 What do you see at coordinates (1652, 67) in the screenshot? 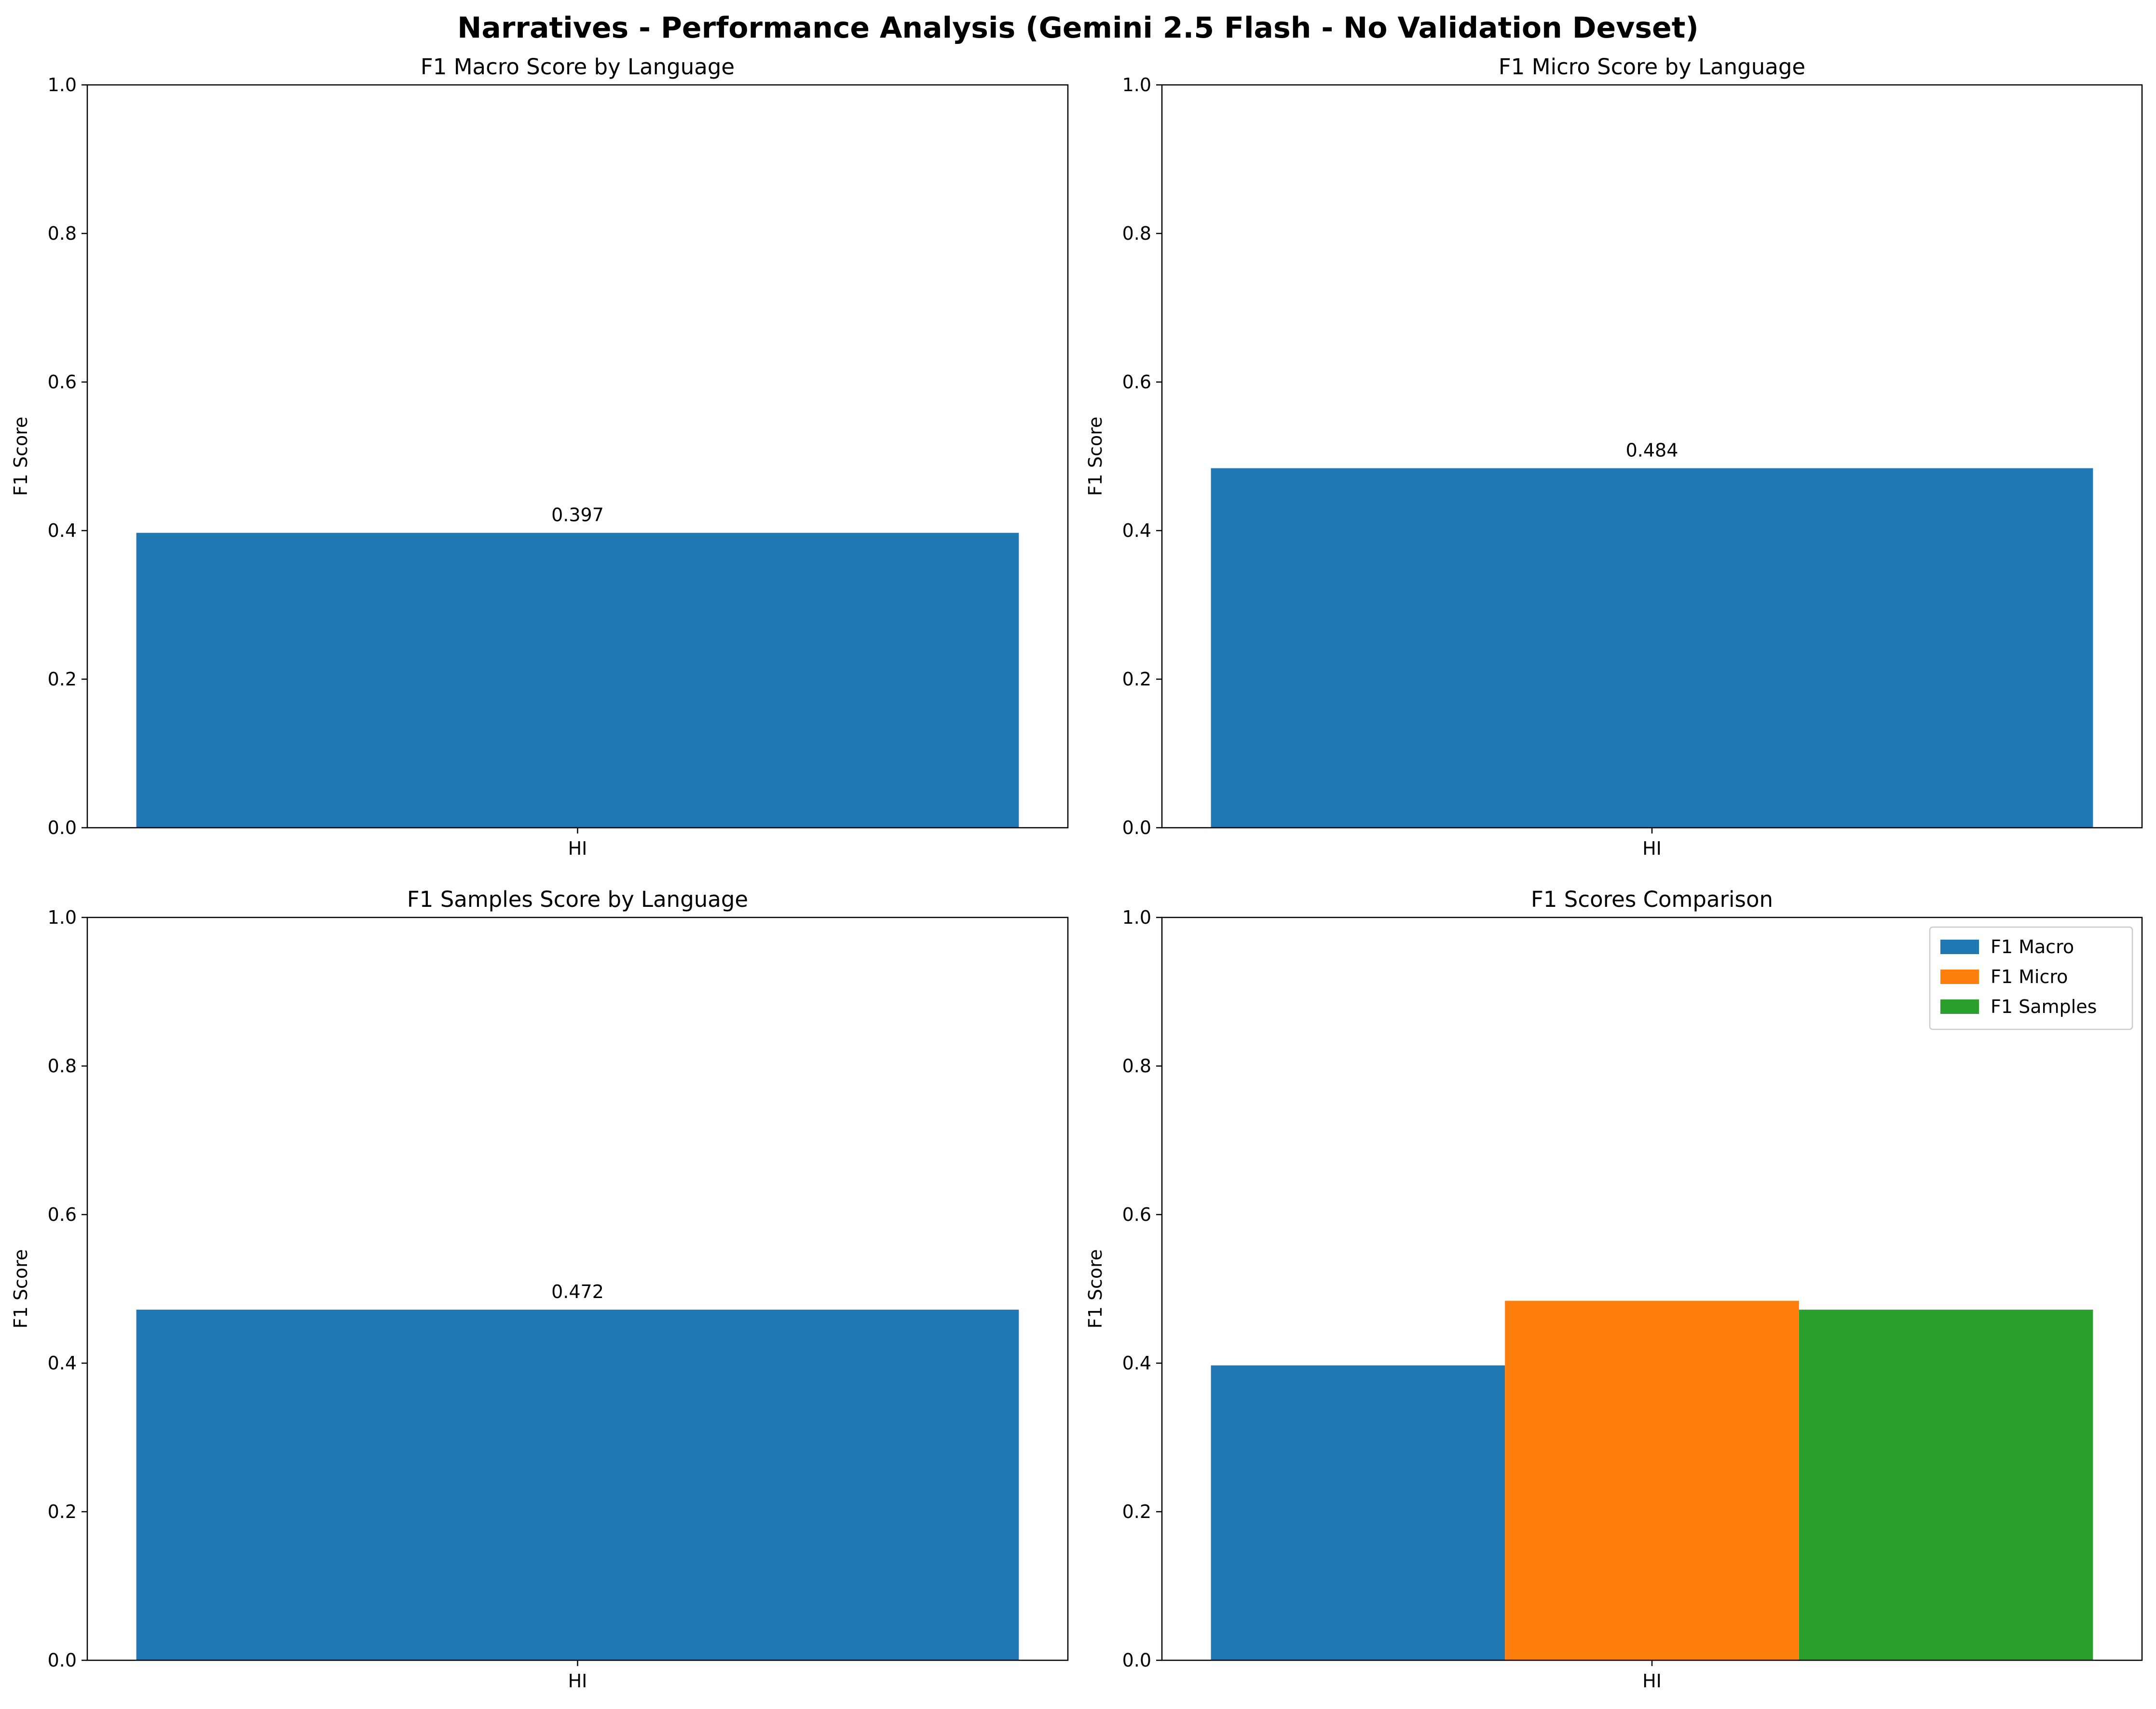
I see `panel-title: F1 Micro Score by Language` at bounding box center [1652, 67].